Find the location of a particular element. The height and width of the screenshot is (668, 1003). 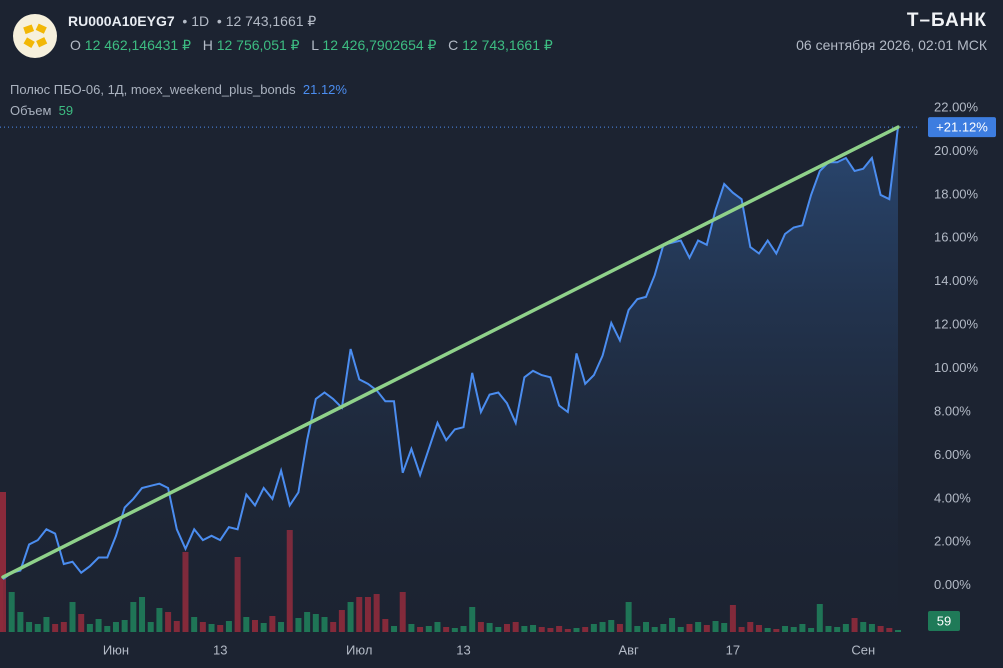

y-tick-label: 2.00% is located at coordinates (952, 541).